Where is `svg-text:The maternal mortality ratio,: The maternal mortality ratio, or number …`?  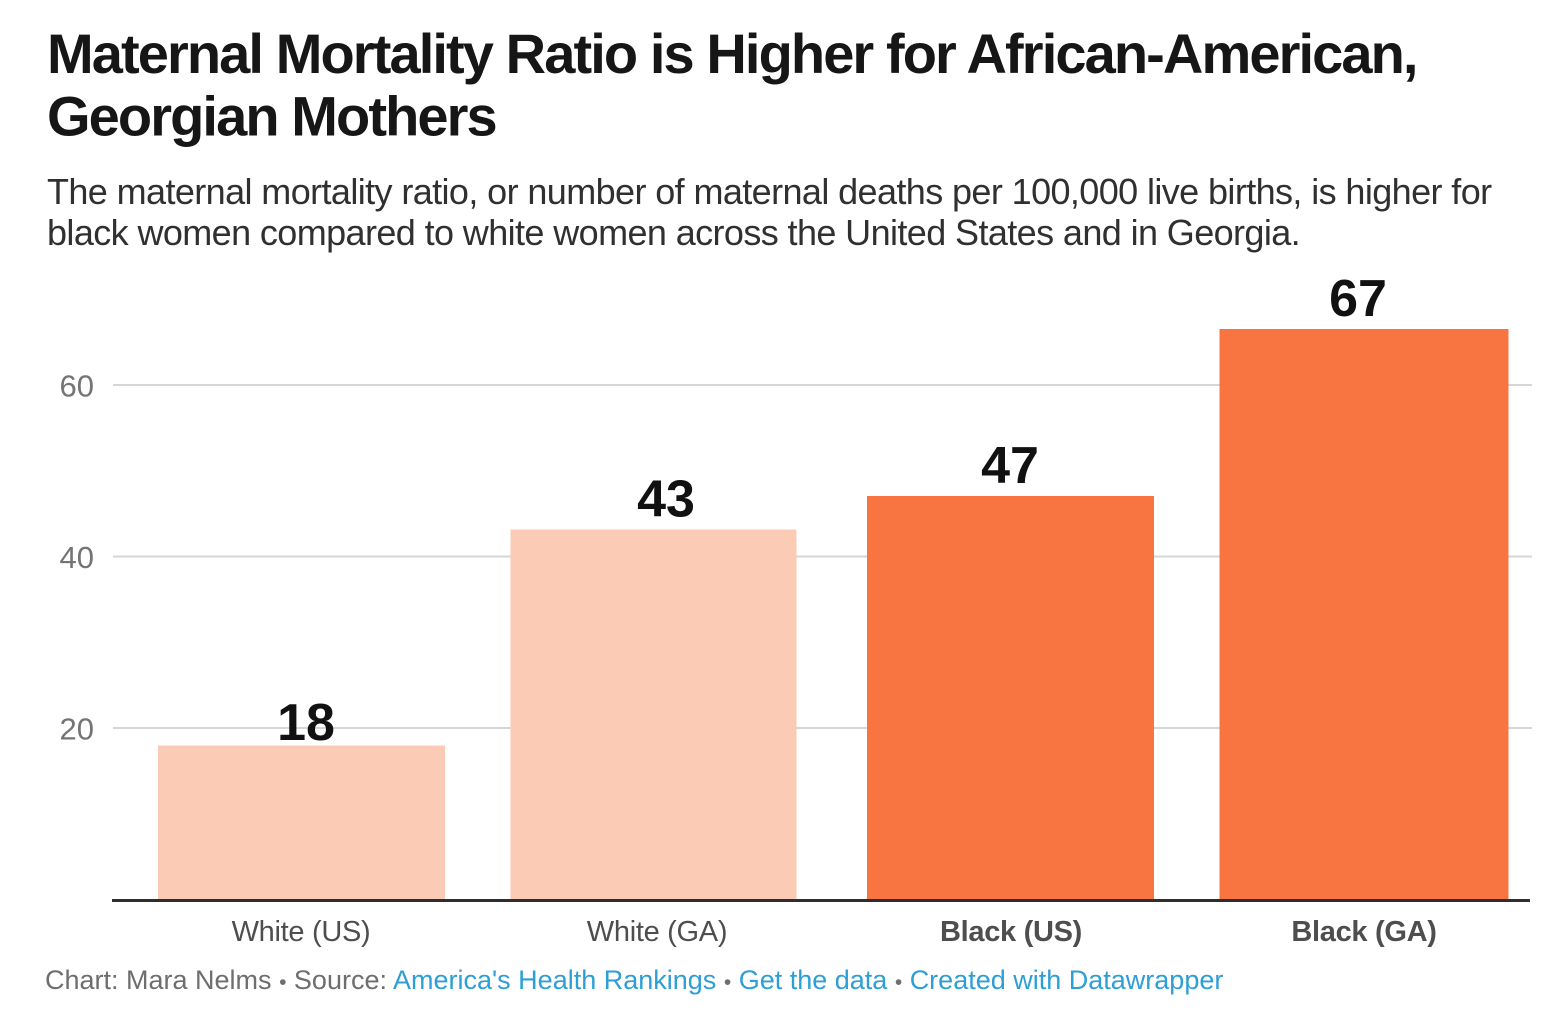
svg-text:The maternal mortality ratio,: The maternal mortality ratio, or number … is located at coordinates (769, 191).